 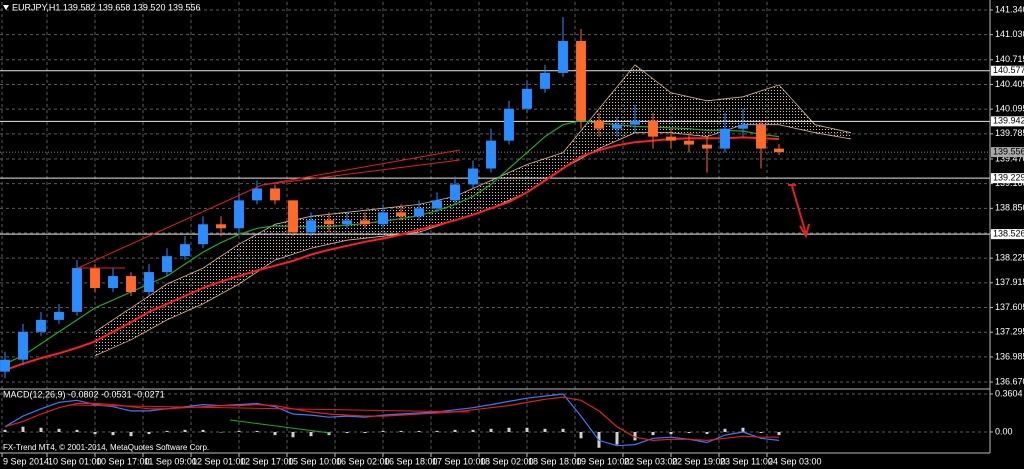 What do you see at coordinates (411, 461) in the screenshot?
I see `x-tick-label: 16 Sep 18:00` at bounding box center [411, 461].